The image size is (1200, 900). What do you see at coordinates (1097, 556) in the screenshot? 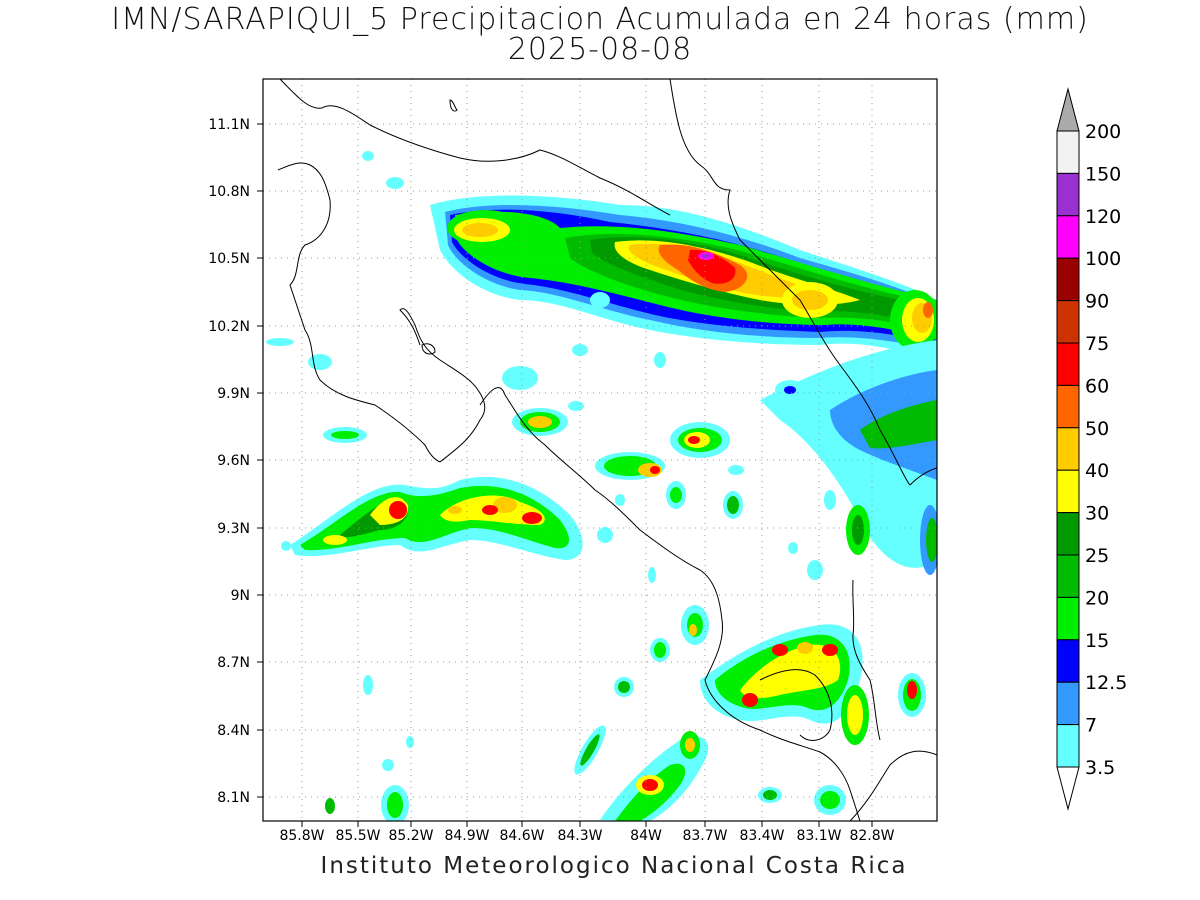
I see `colorbar-label: 25` at bounding box center [1097, 556].